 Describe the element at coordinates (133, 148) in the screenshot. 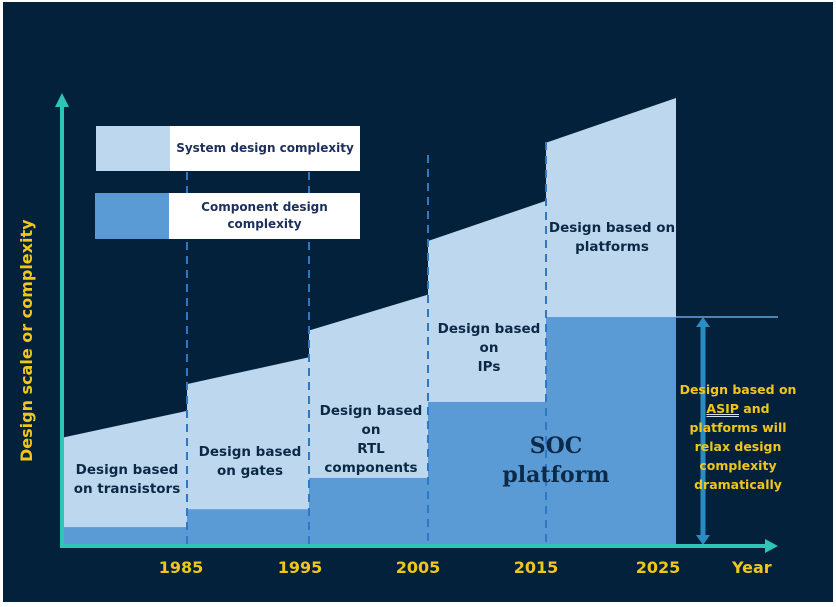

I see `legend-swatch-system` at that location.